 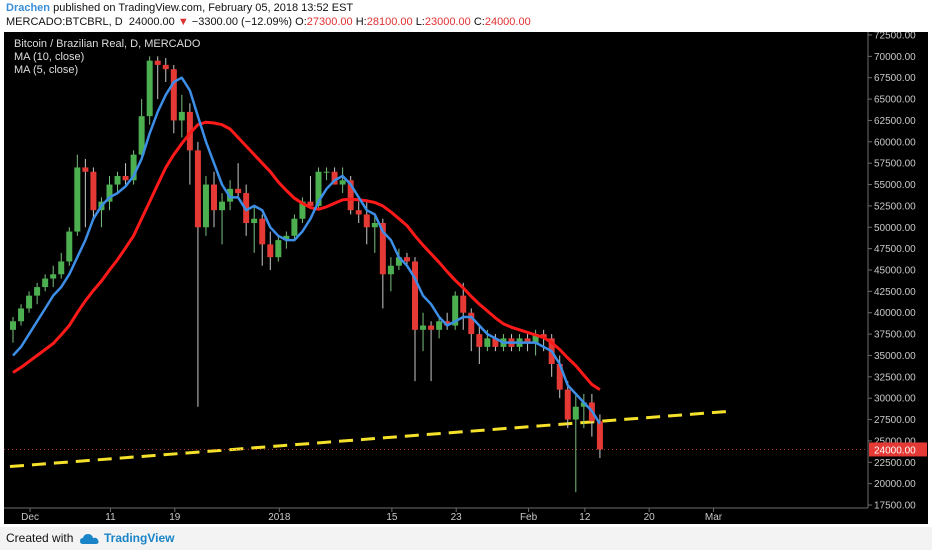 What do you see at coordinates (507, 22) in the screenshot?
I see `close-value: 24000.00` at bounding box center [507, 22].